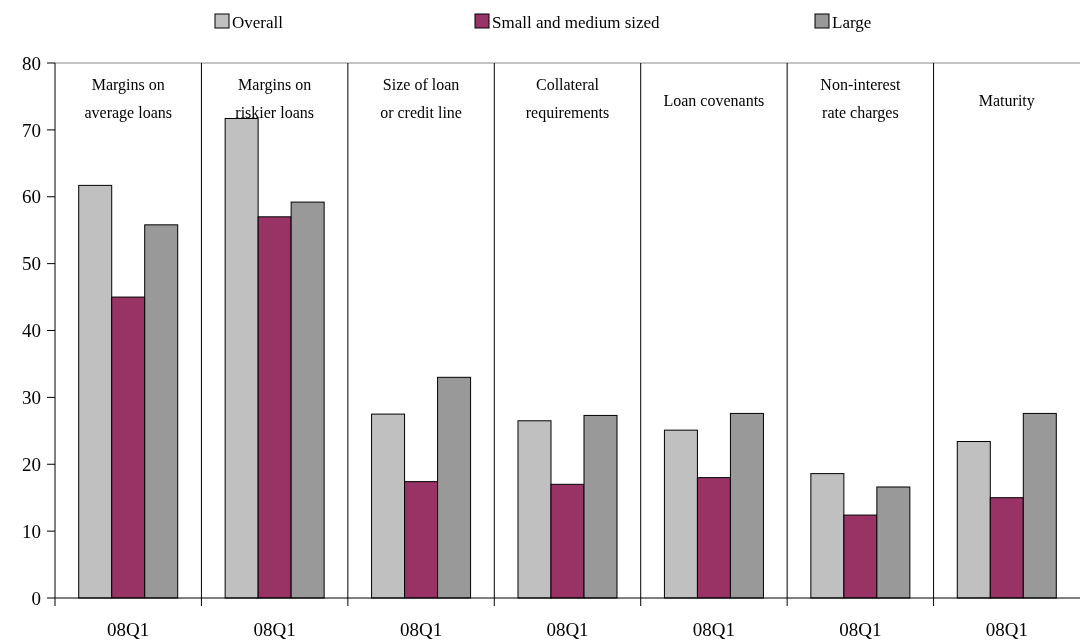 The height and width of the screenshot is (644, 1082). Describe the element at coordinates (567, 99) in the screenshot. I see `annotation: Collateral requirements` at that location.